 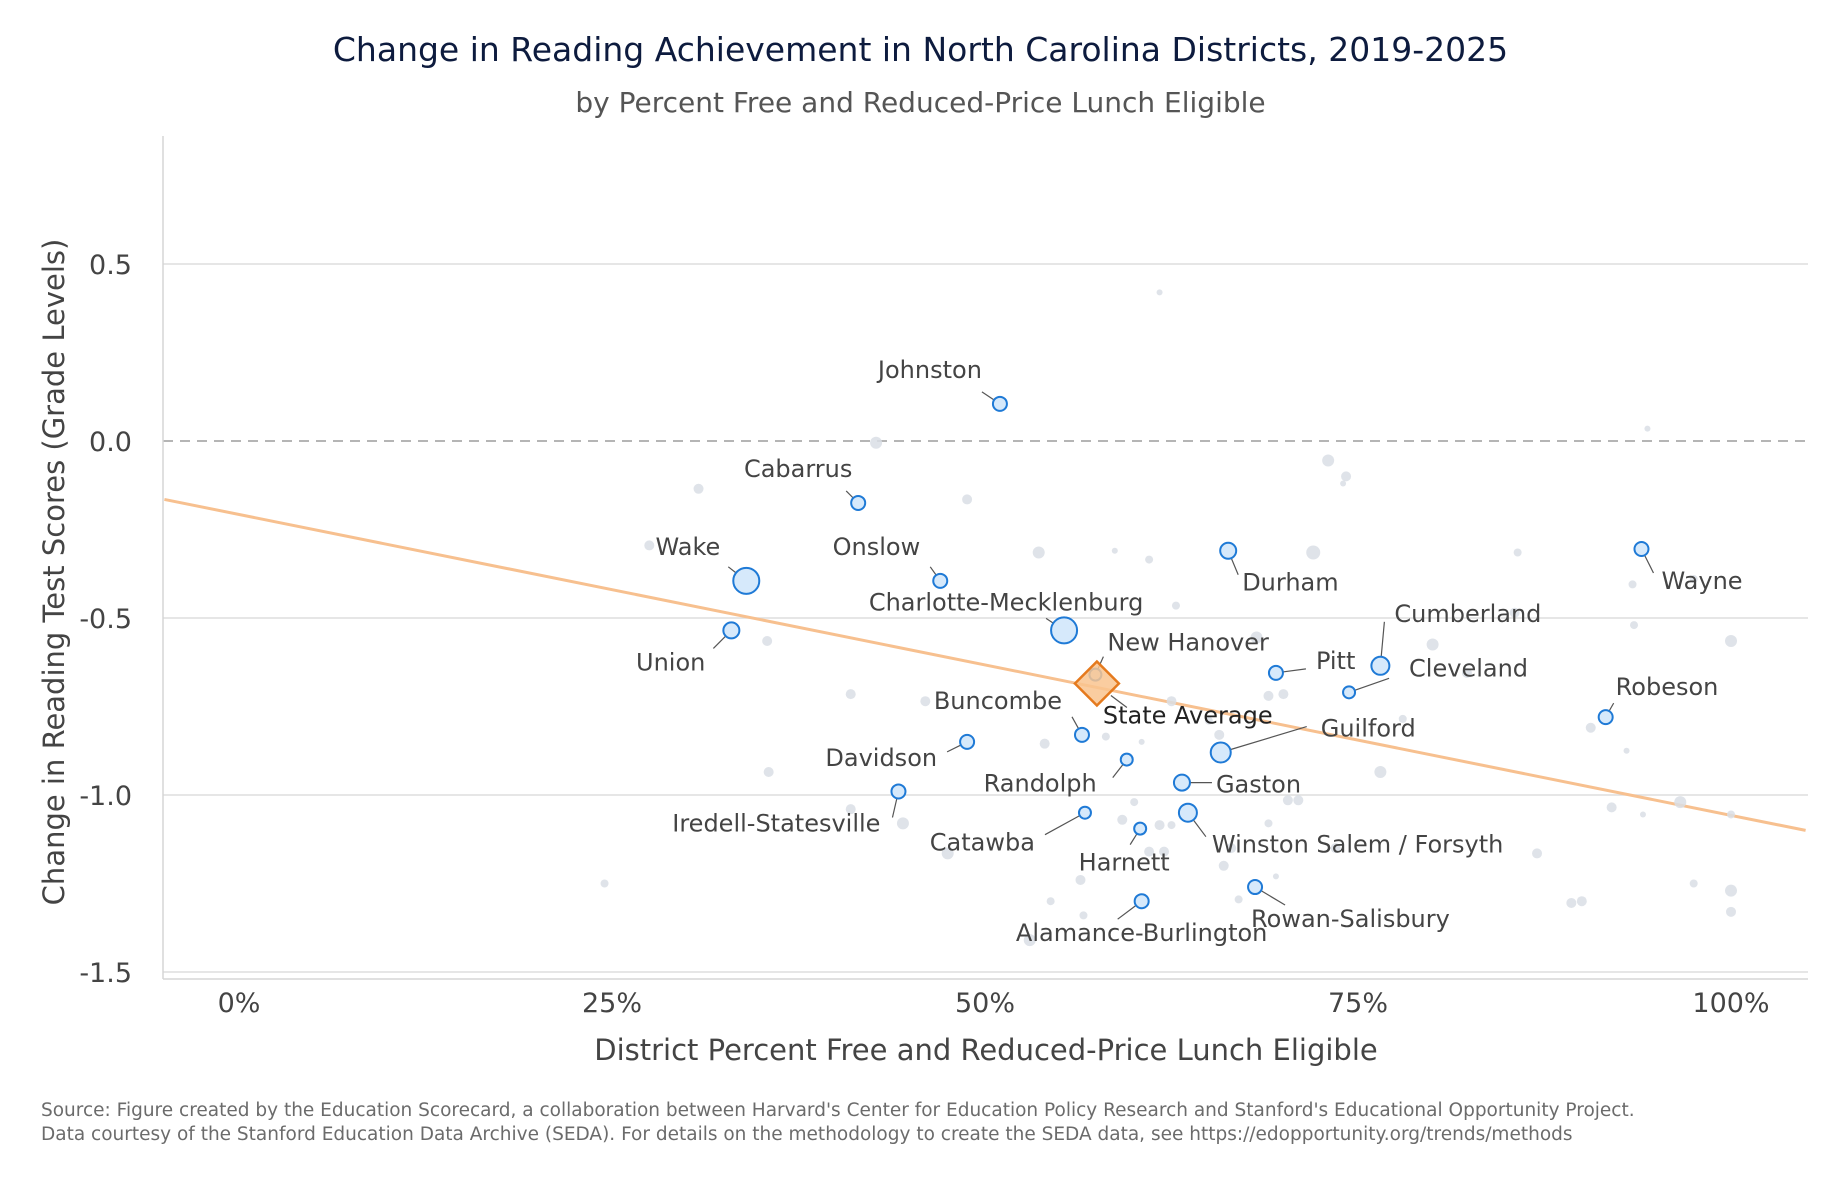 I want to click on x-tick-label: 0%, so click(x=239, y=1003).